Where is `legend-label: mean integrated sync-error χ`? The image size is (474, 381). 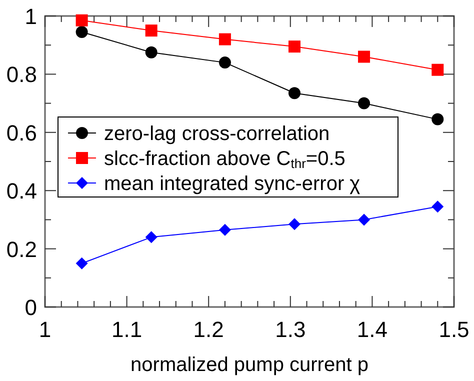 legend-label: mean integrated sync-error χ is located at coordinates (232, 184).